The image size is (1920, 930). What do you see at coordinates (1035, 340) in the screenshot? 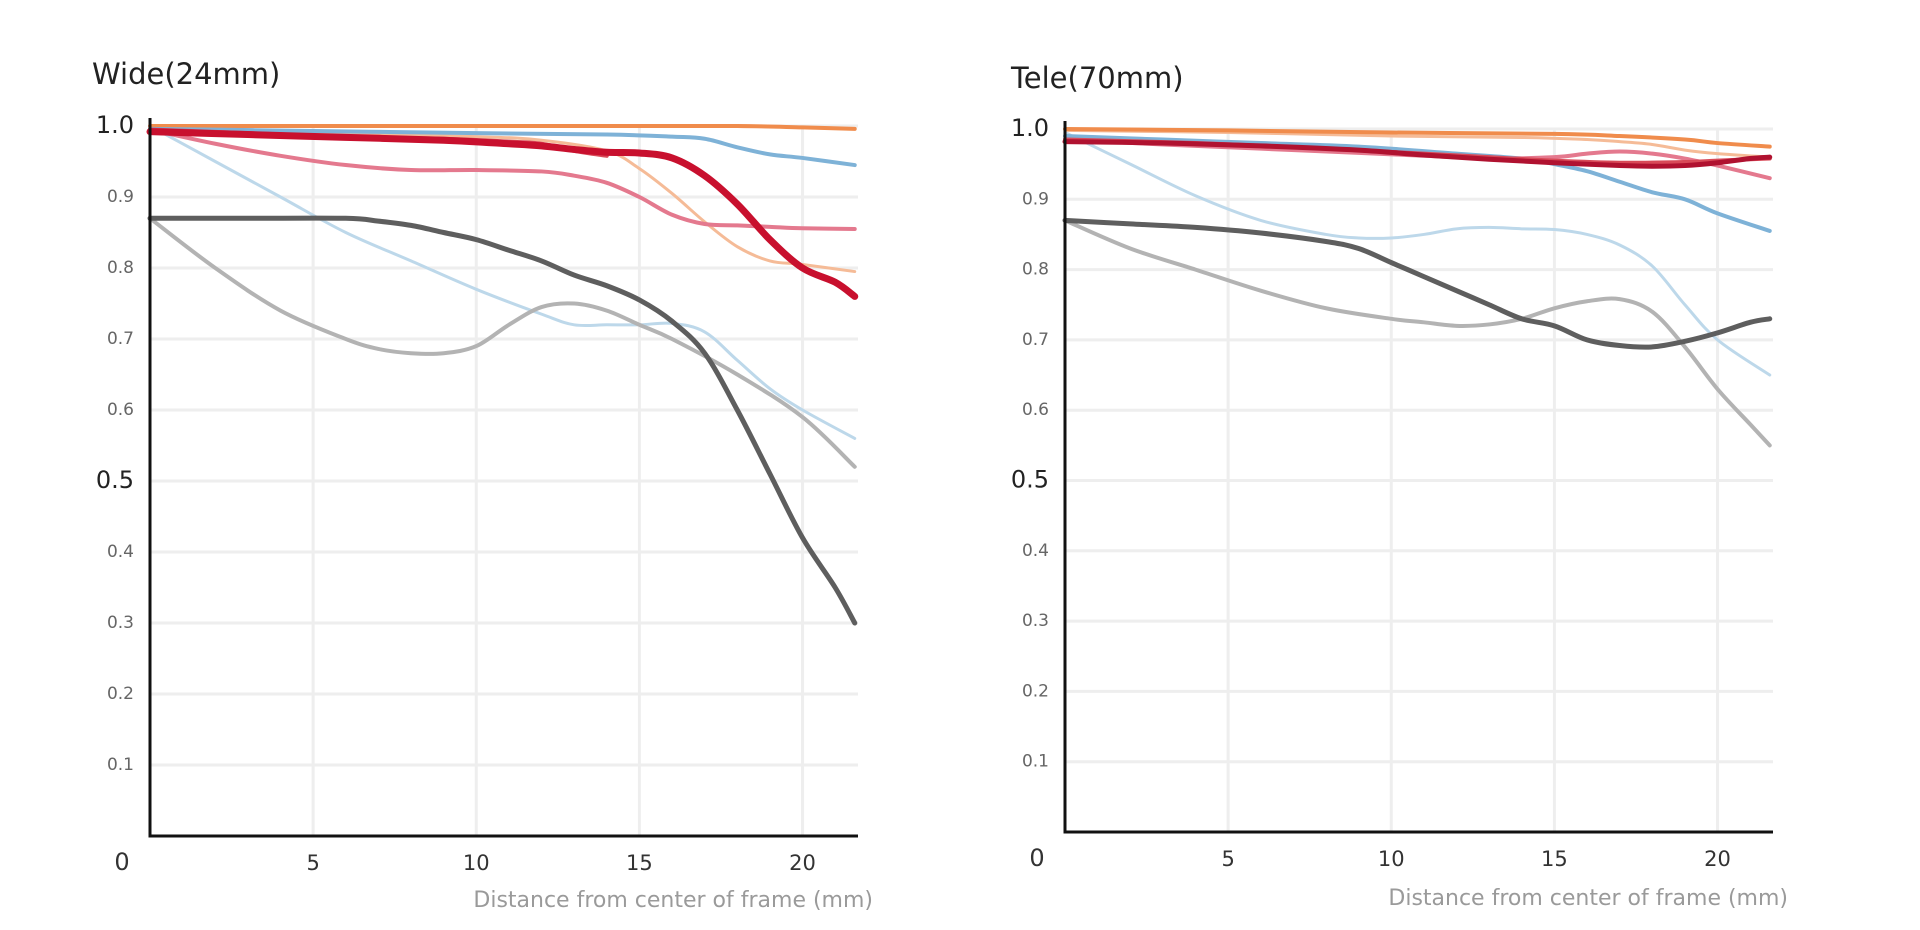
I see `tele-y-tick-label: 0.7` at bounding box center [1035, 340].